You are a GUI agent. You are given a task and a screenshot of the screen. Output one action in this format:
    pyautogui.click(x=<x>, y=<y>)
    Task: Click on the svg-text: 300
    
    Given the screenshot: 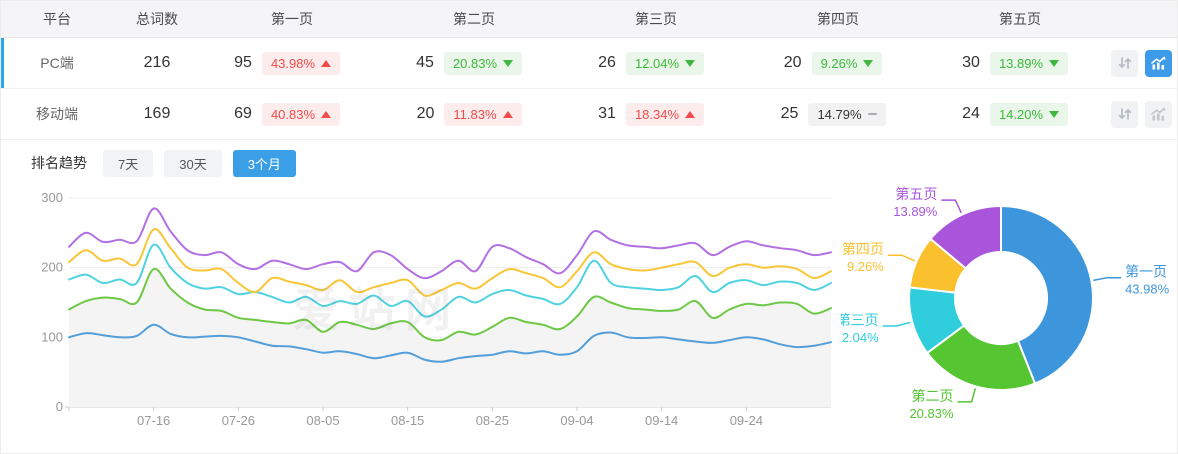 What is the action you would take?
    pyautogui.click(x=52, y=197)
    